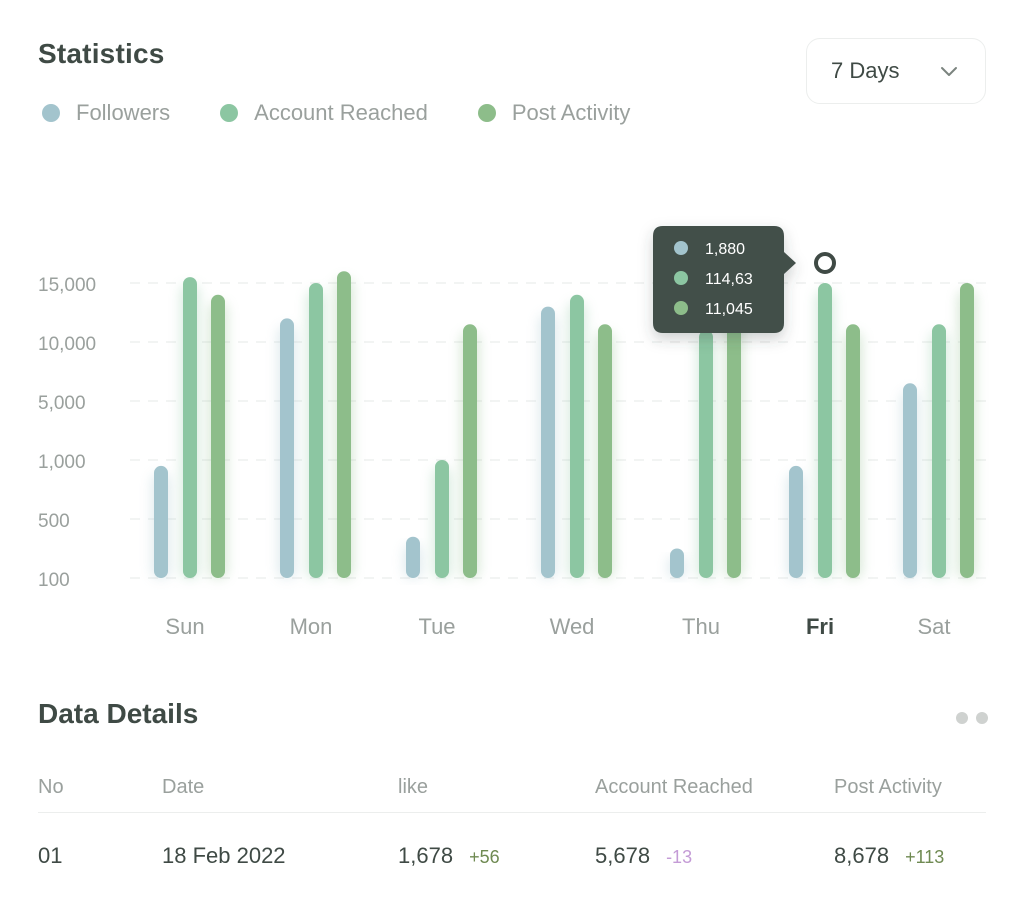 This screenshot has height=919, width=1024. Describe the element at coordinates (67, 285) in the screenshot. I see `y-tick-label: 15,000` at that location.